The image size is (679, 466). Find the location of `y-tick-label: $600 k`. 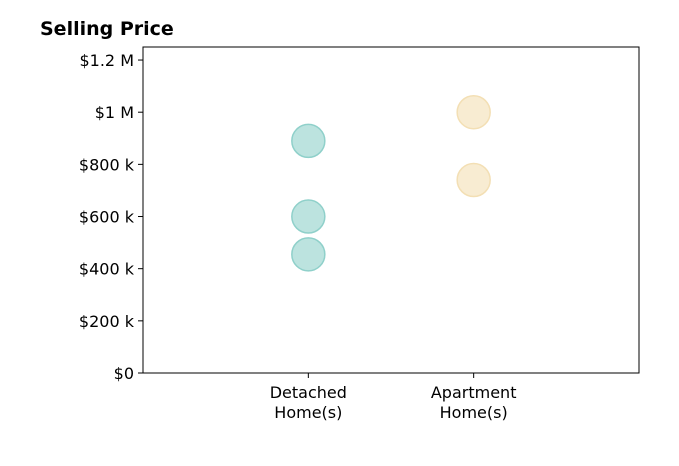

y-tick-label: $600 k is located at coordinates (107, 217).